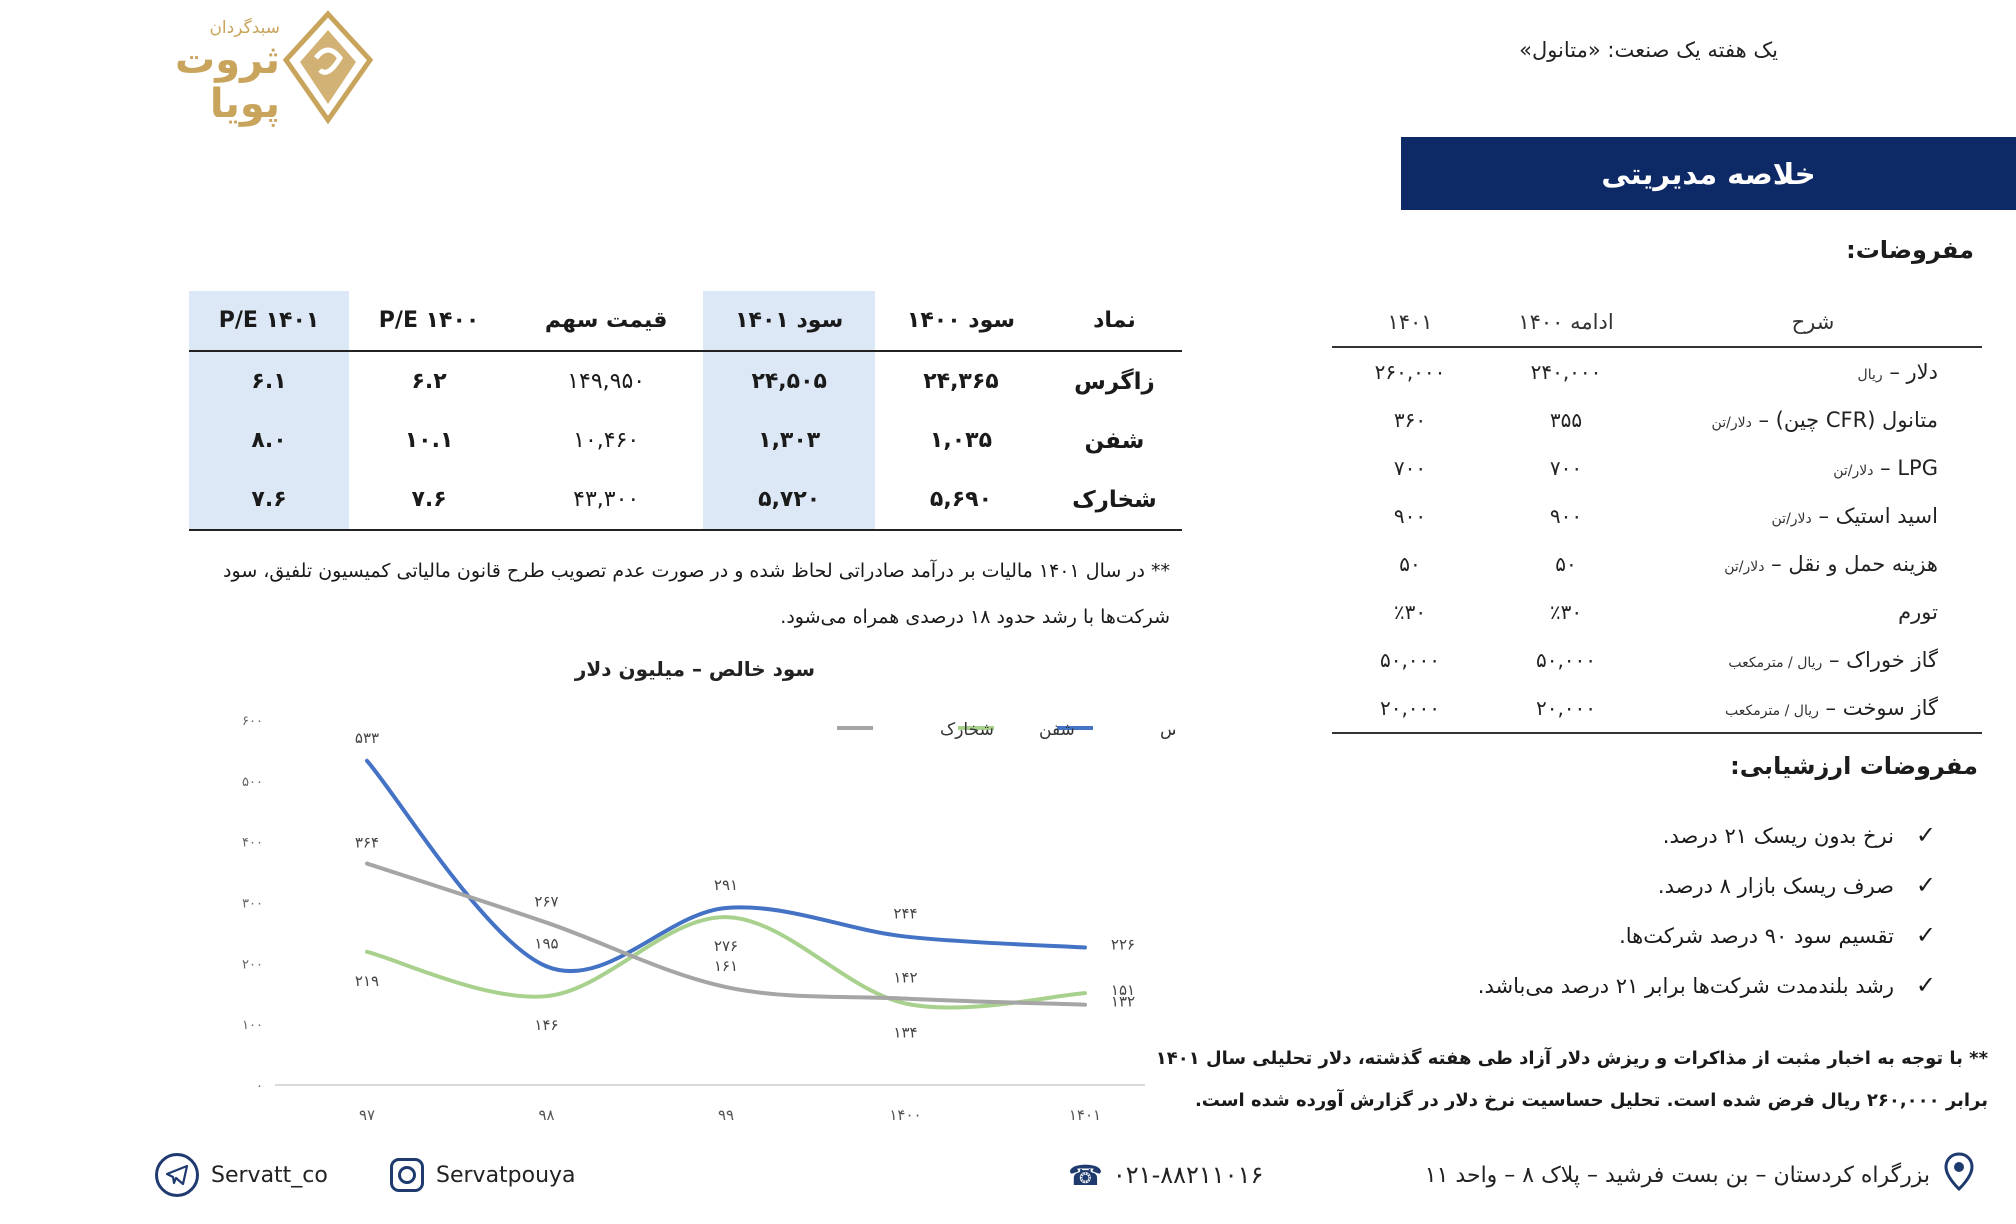 This screenshot has height=1224, width=2016. Describe the element at coordinates (252, 782) in the screenshot. I see `y-tick-label: ۵۰۰` at that location.